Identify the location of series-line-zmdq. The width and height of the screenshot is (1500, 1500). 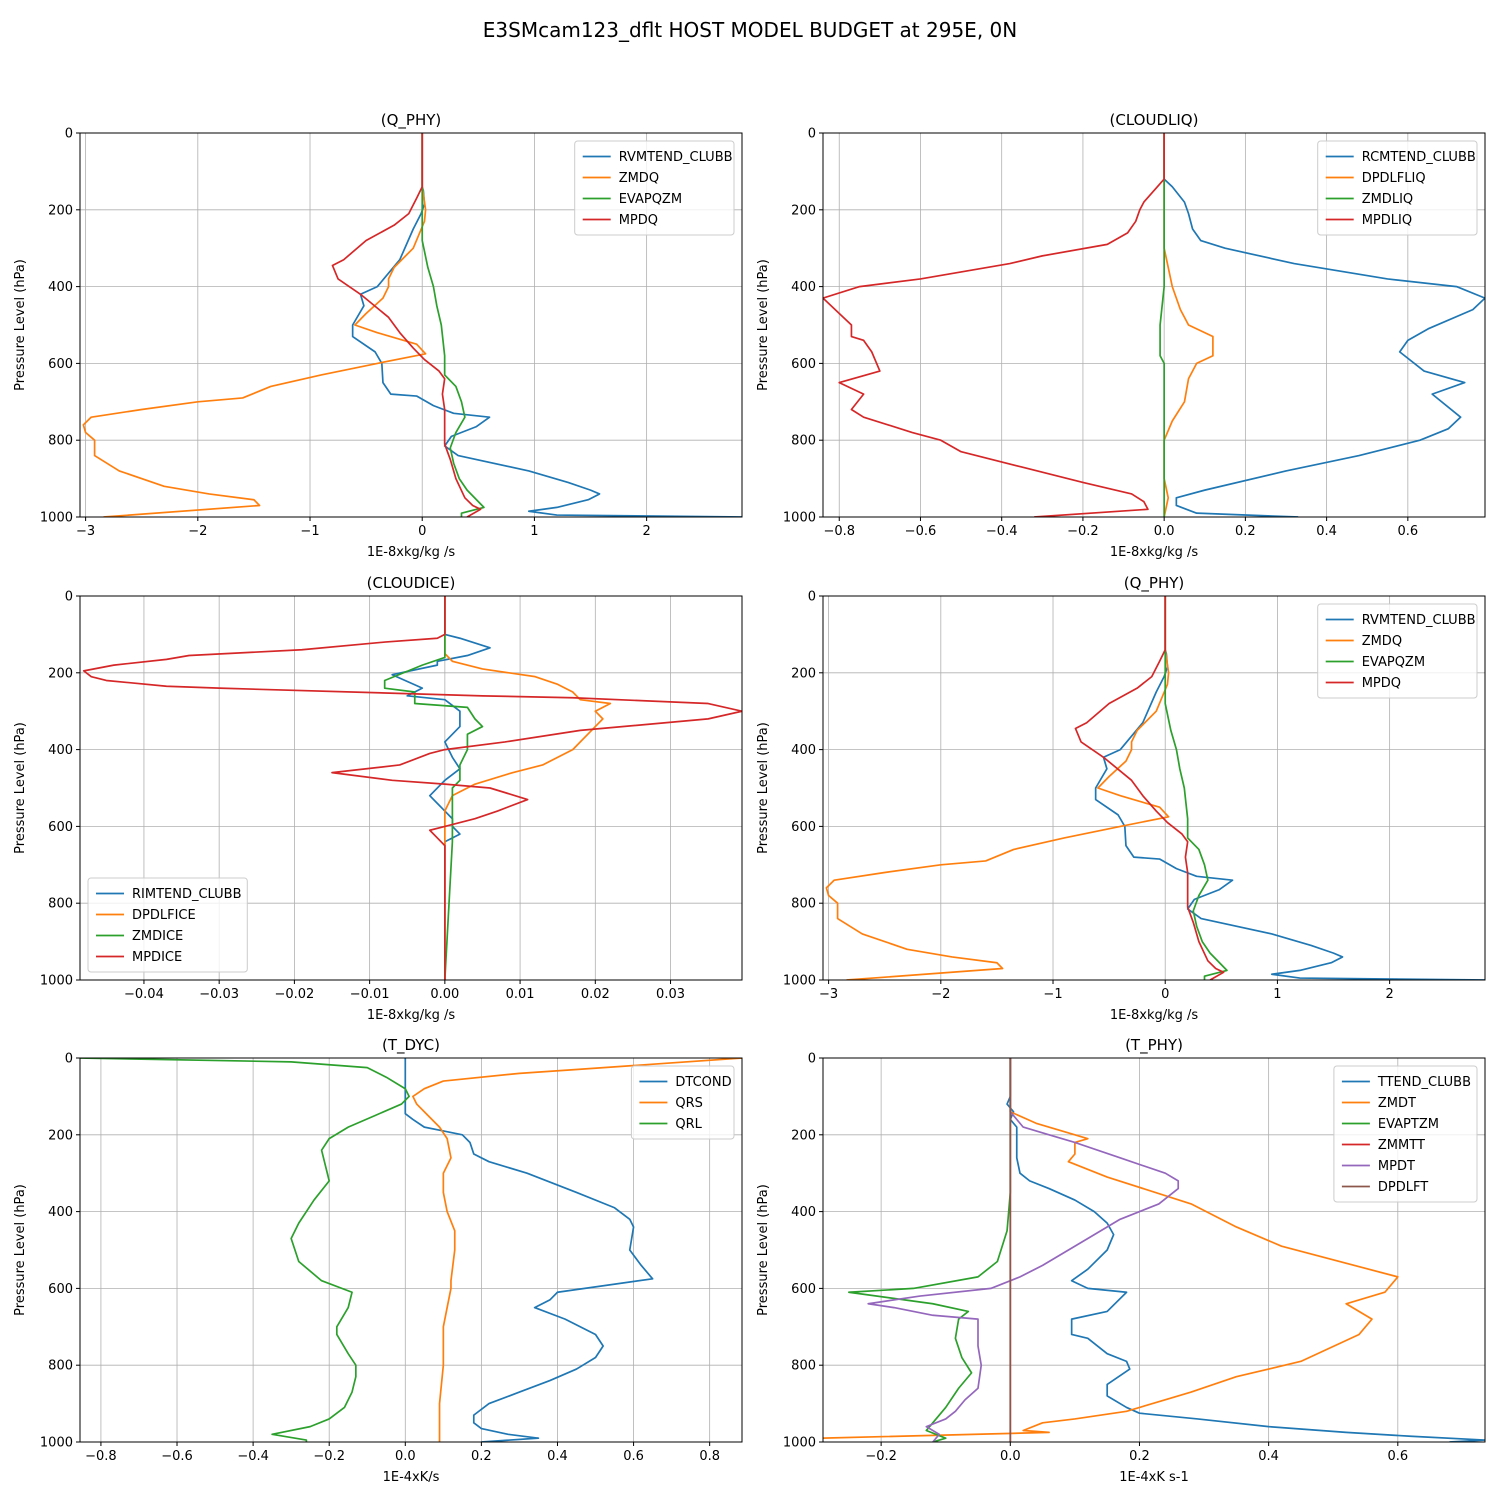
(254, 325).